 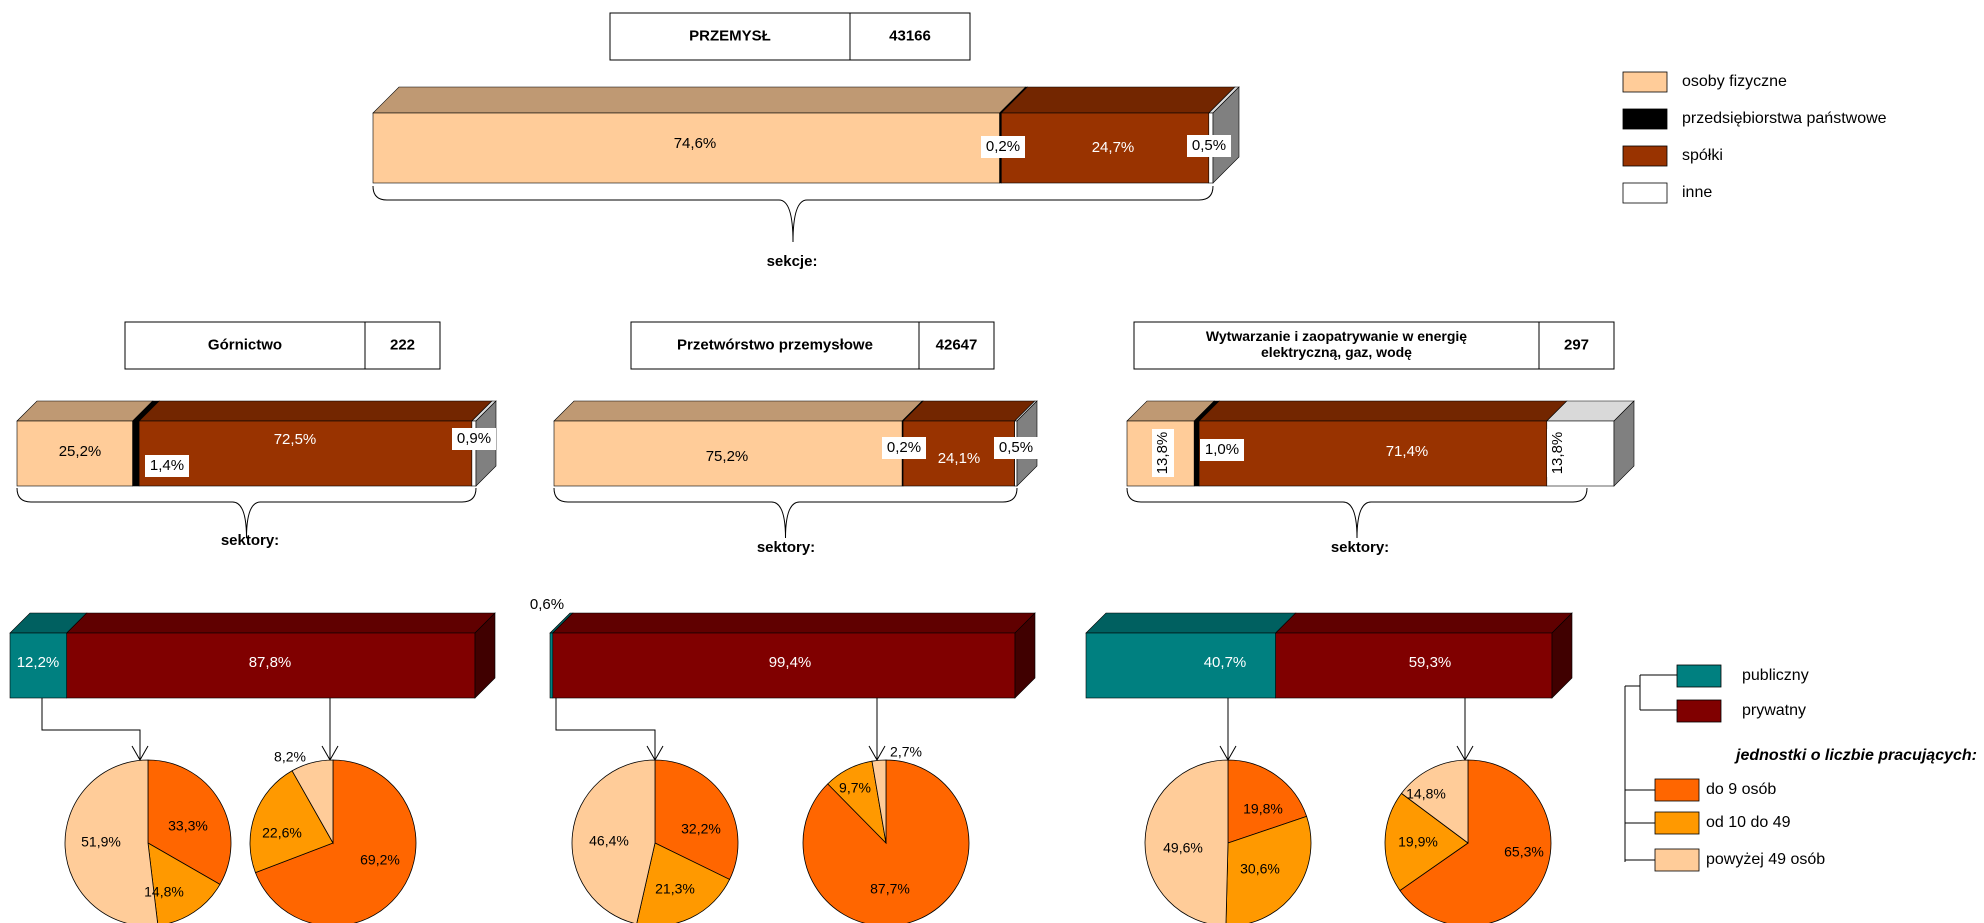 What do you see at coordinates (906, 752) in the screenshot?
I see `pie-label: 2,7%` at bounding box center [906, 752].